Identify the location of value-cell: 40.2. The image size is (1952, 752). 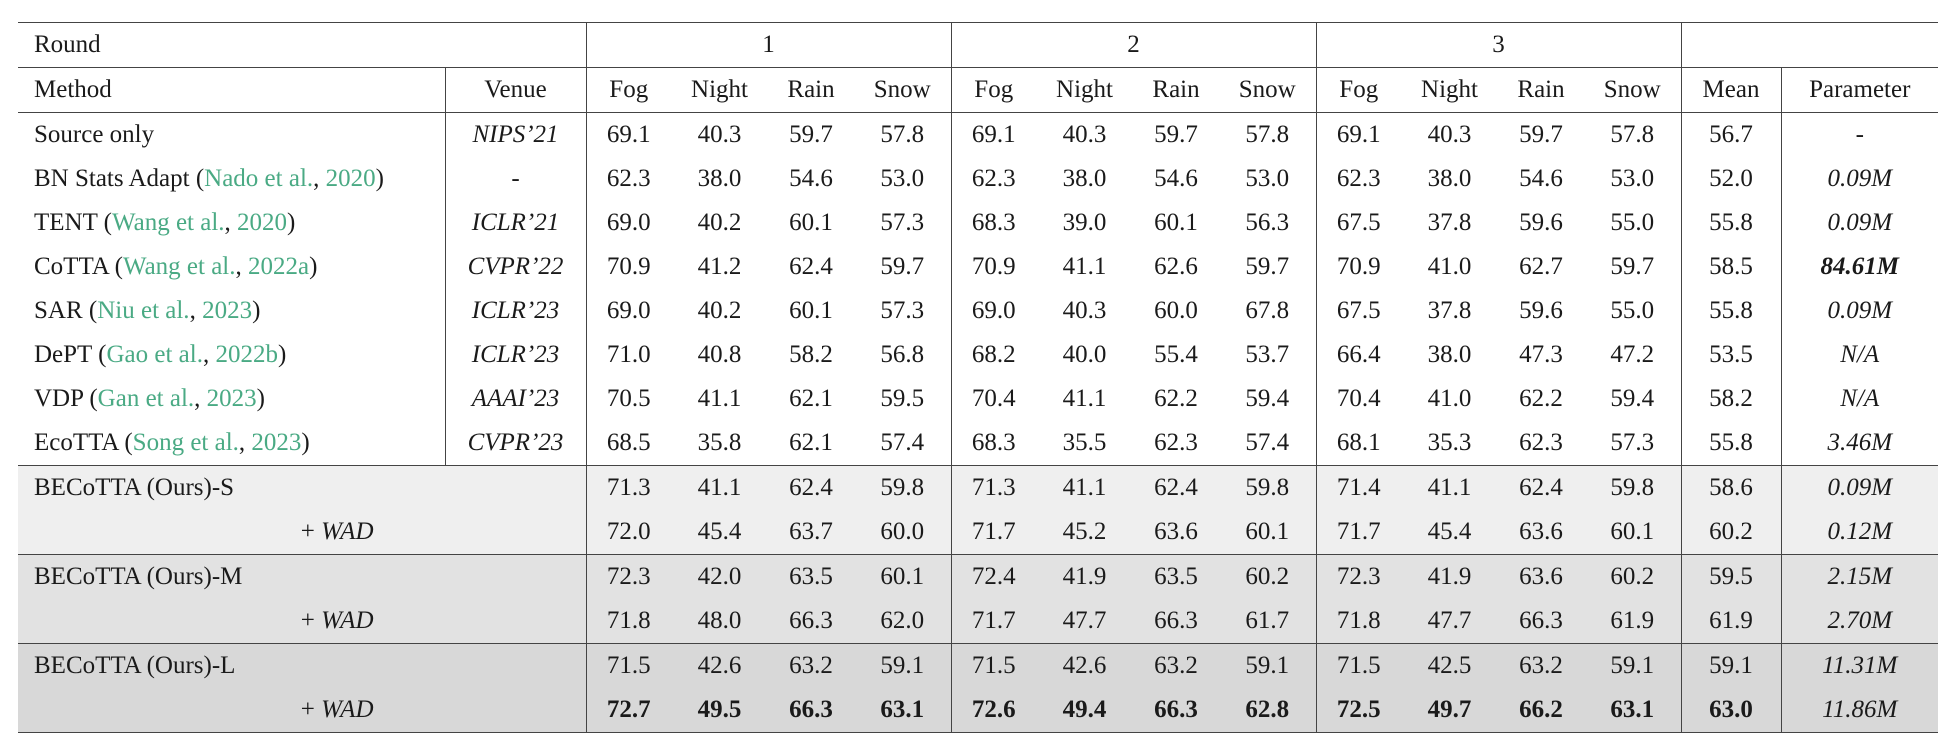
(719, 310).